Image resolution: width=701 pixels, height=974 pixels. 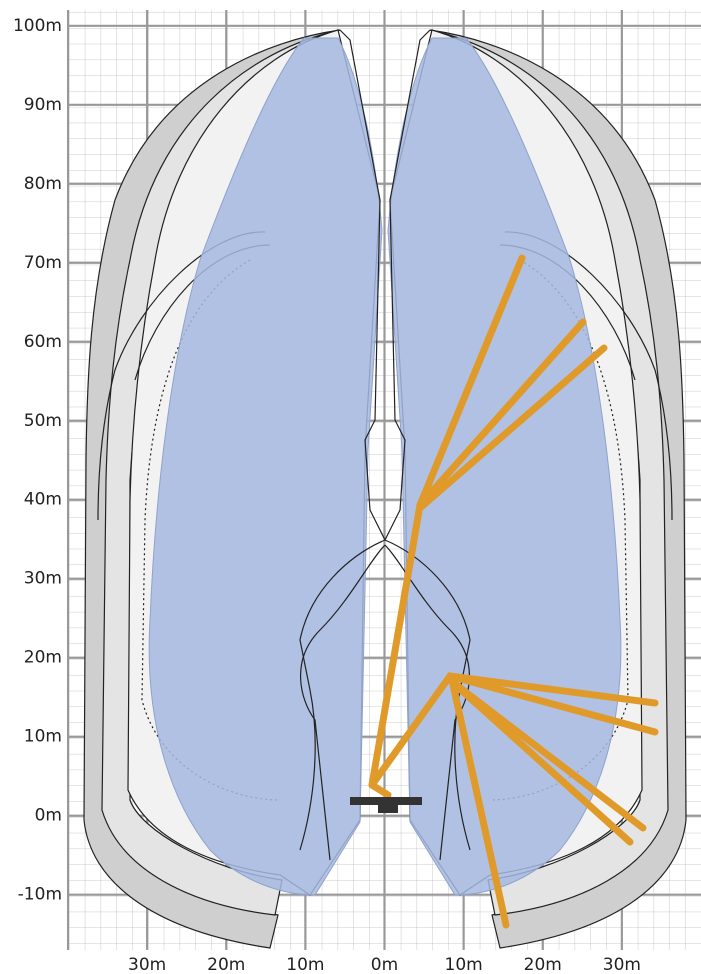 What do you see at coordinates (43, 579) in the screenshot?
I see `y-tick-label: 30m` at bounding box center [43, 579].